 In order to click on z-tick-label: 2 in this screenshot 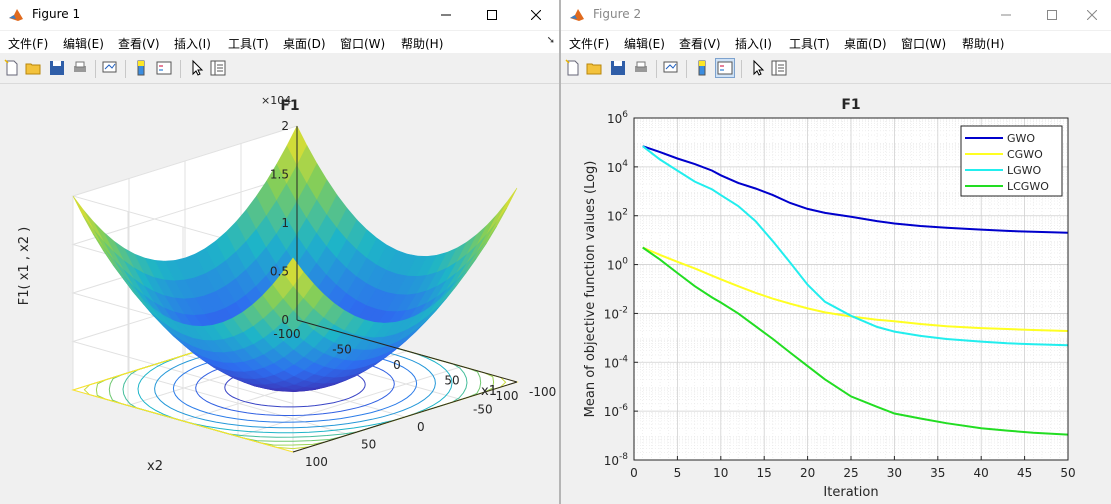, I will do `click(285, 126)`.